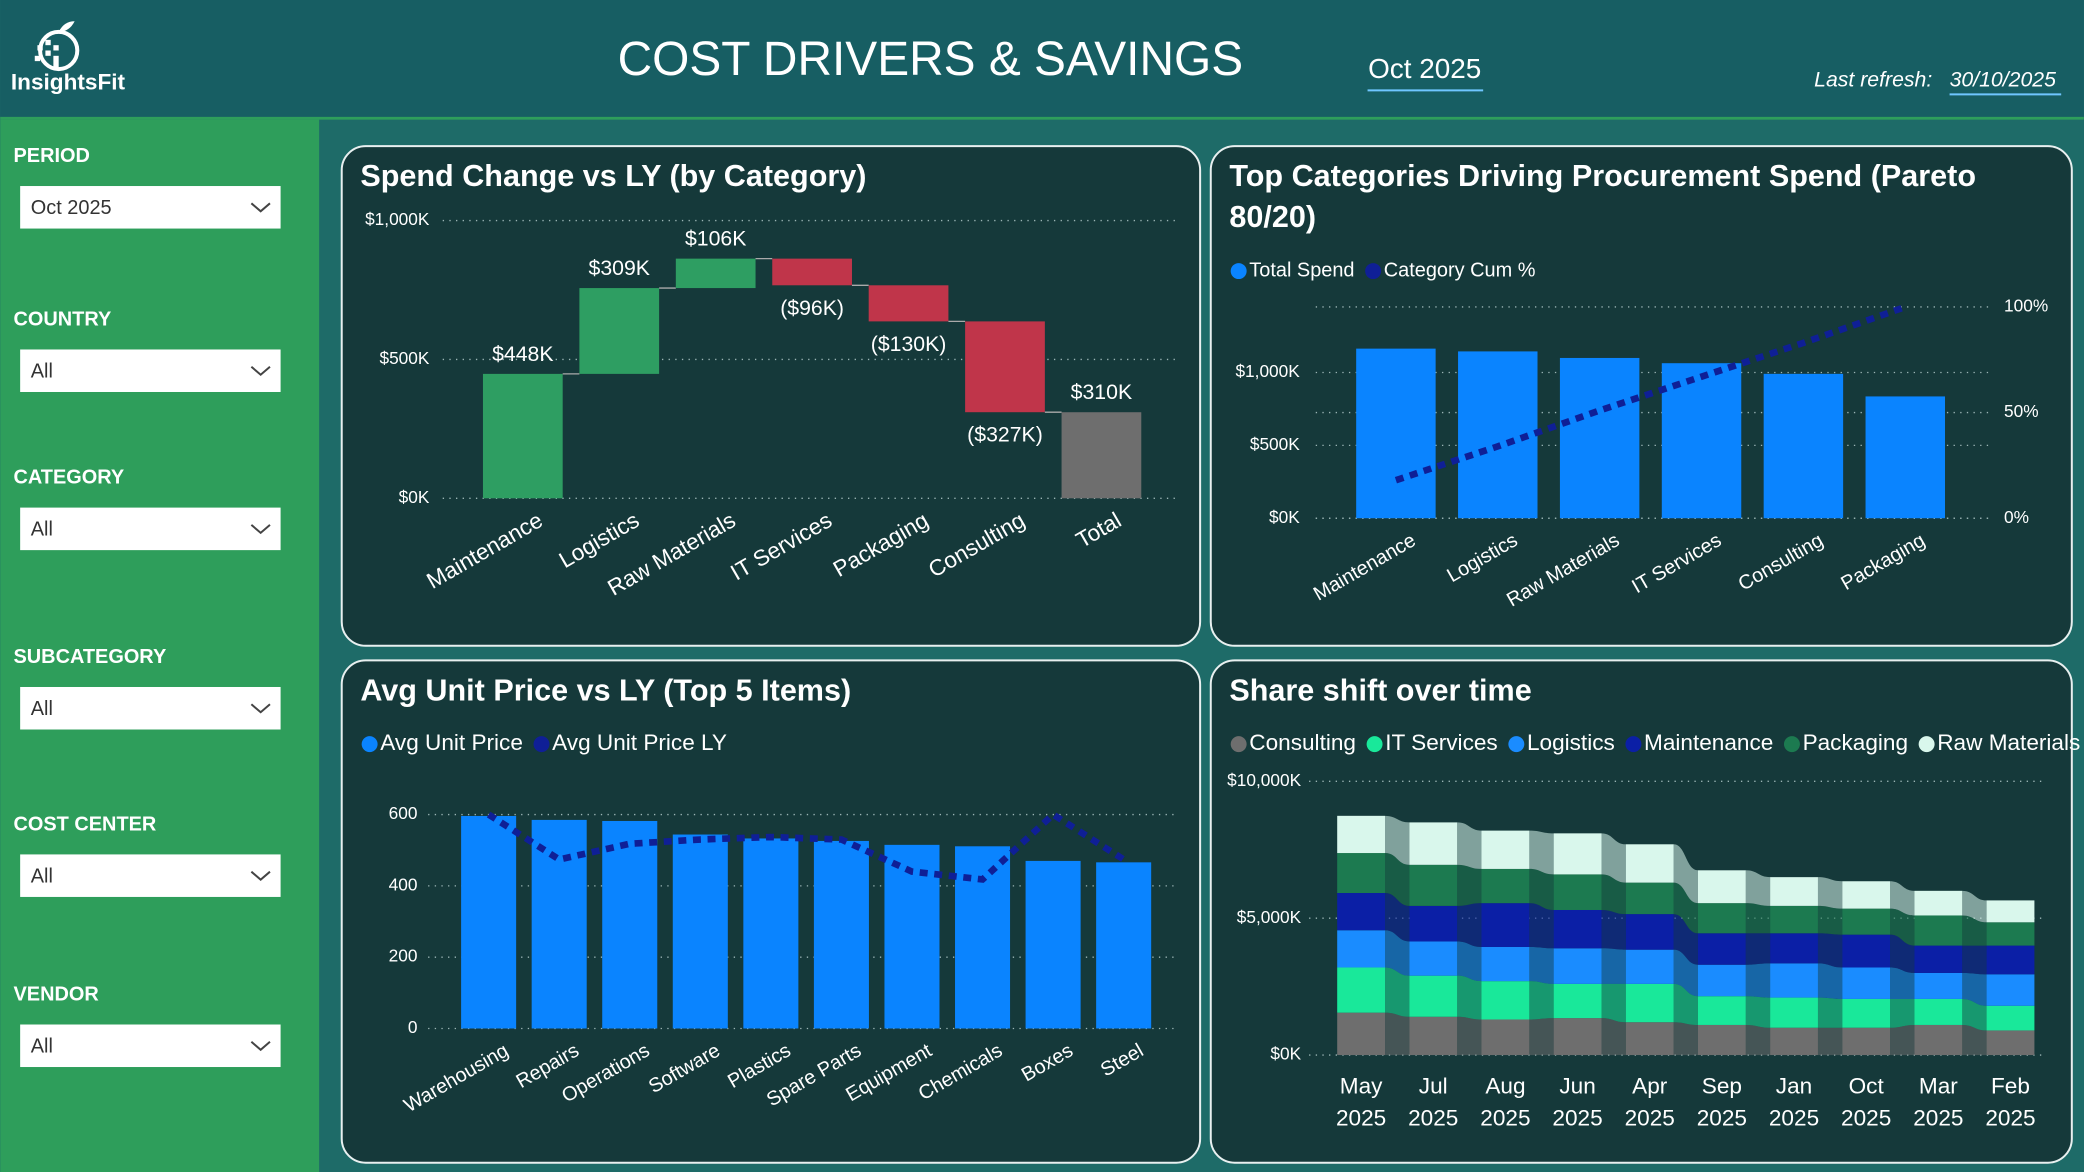  I want to click on x-tick-label-box: Mar 2025, so click(1938, 1102).